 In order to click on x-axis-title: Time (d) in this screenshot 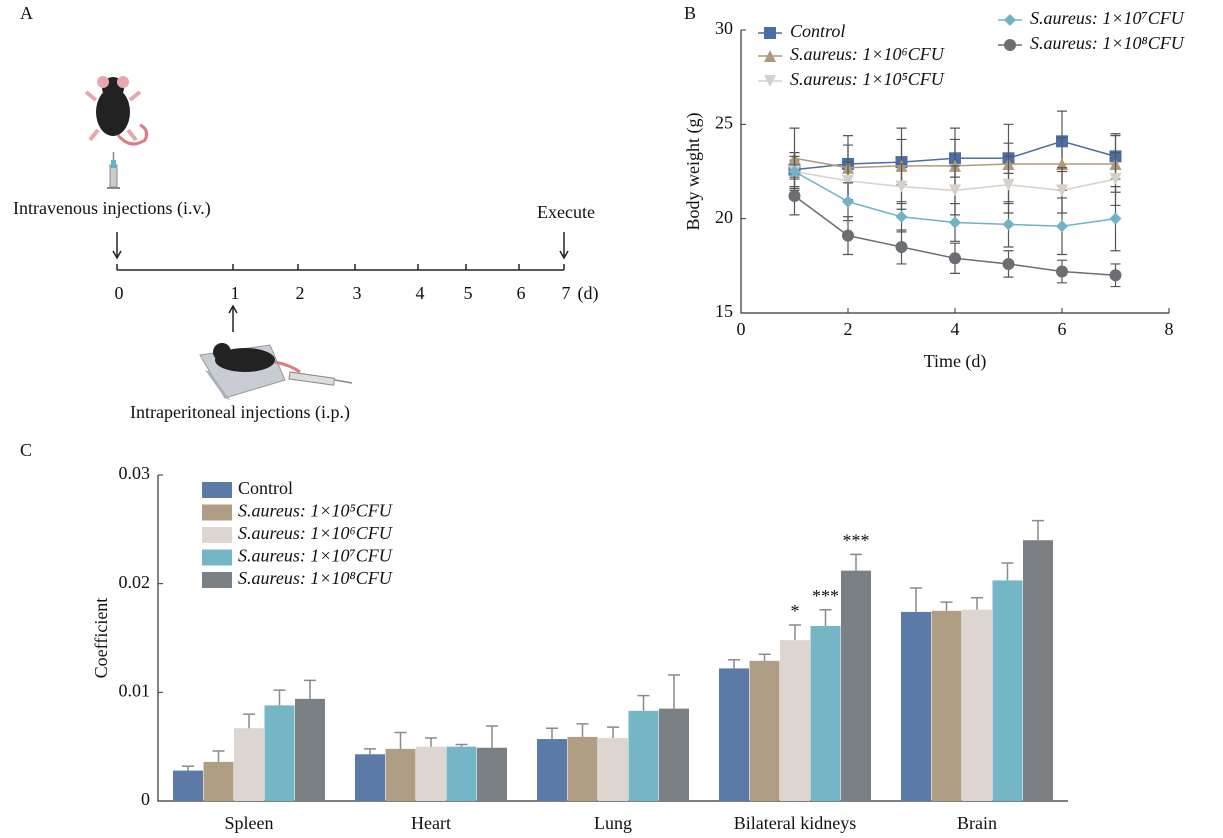, I will do `click(955, 361)`.